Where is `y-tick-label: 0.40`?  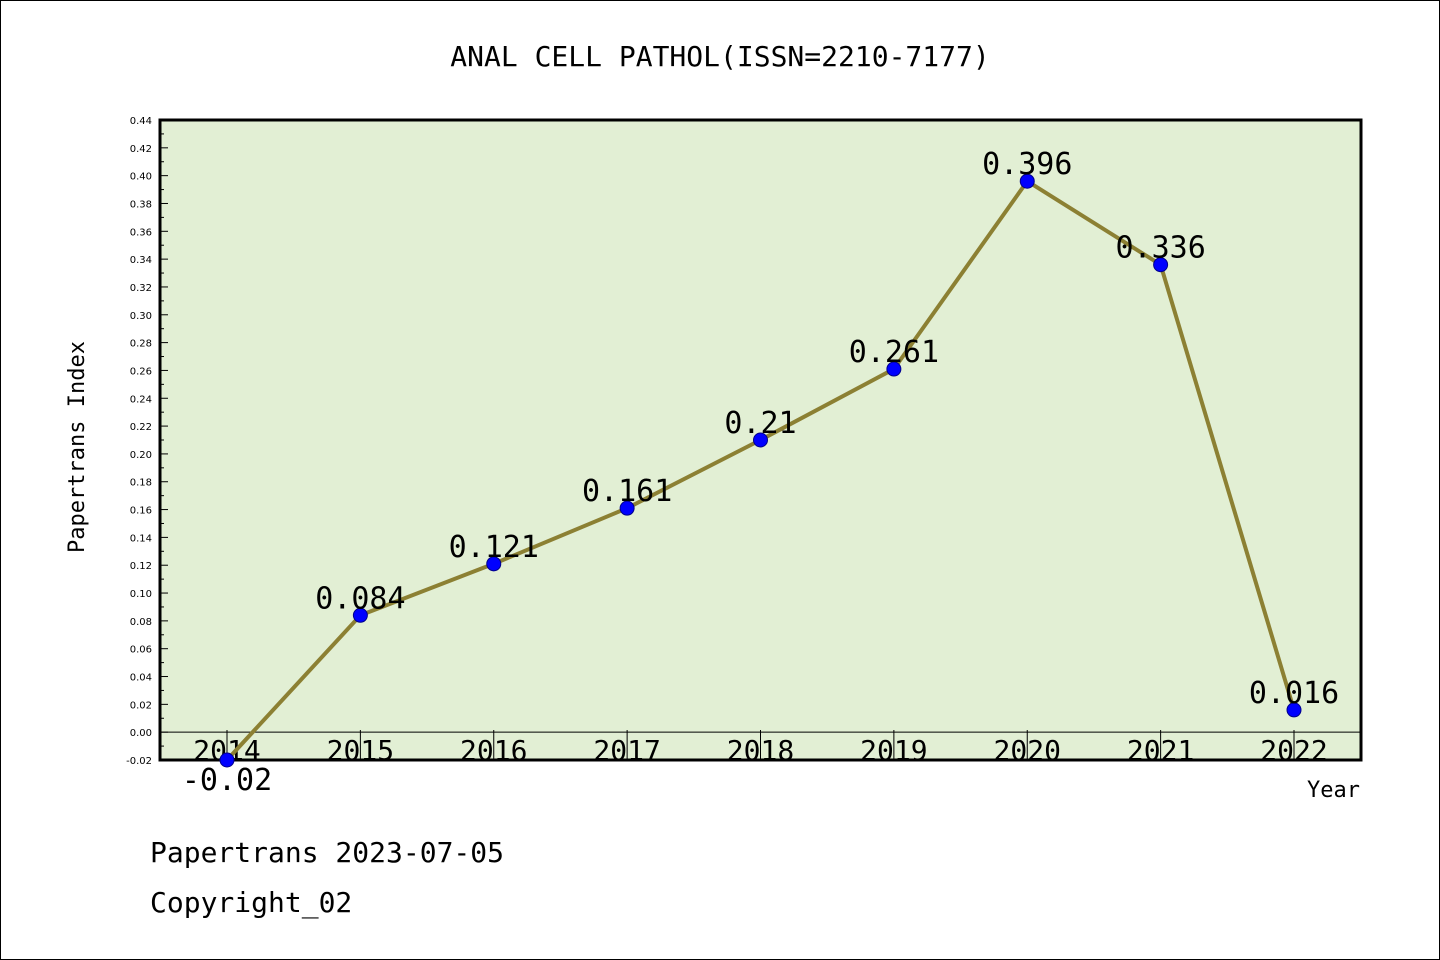
y-tick-label: 0.40 is located at coordinates (141, 177).